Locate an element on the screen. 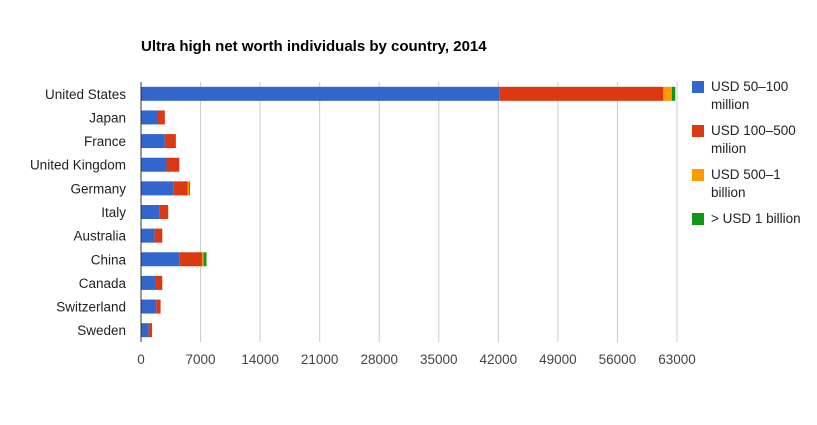 The image size is (817, 425). x-tick-label: 63000 is located at coordinates (677, 359).